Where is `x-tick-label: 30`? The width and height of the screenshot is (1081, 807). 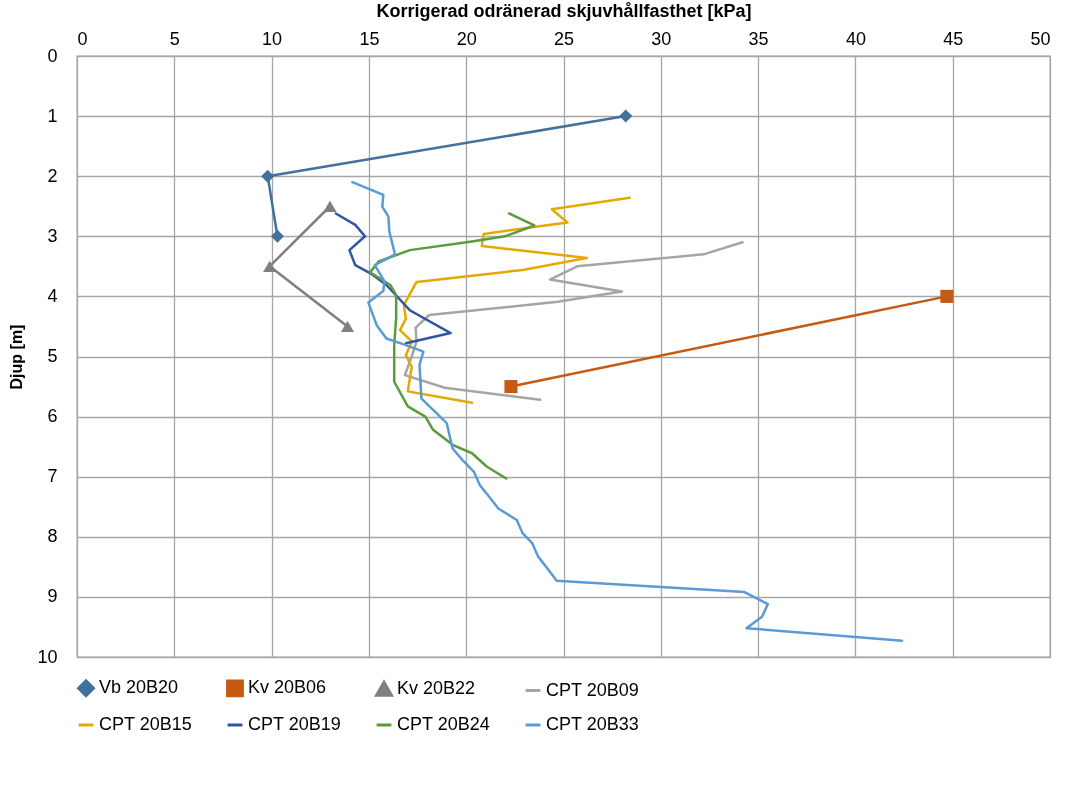
x-tick-label: 30 is located at coordinates (661, 38).